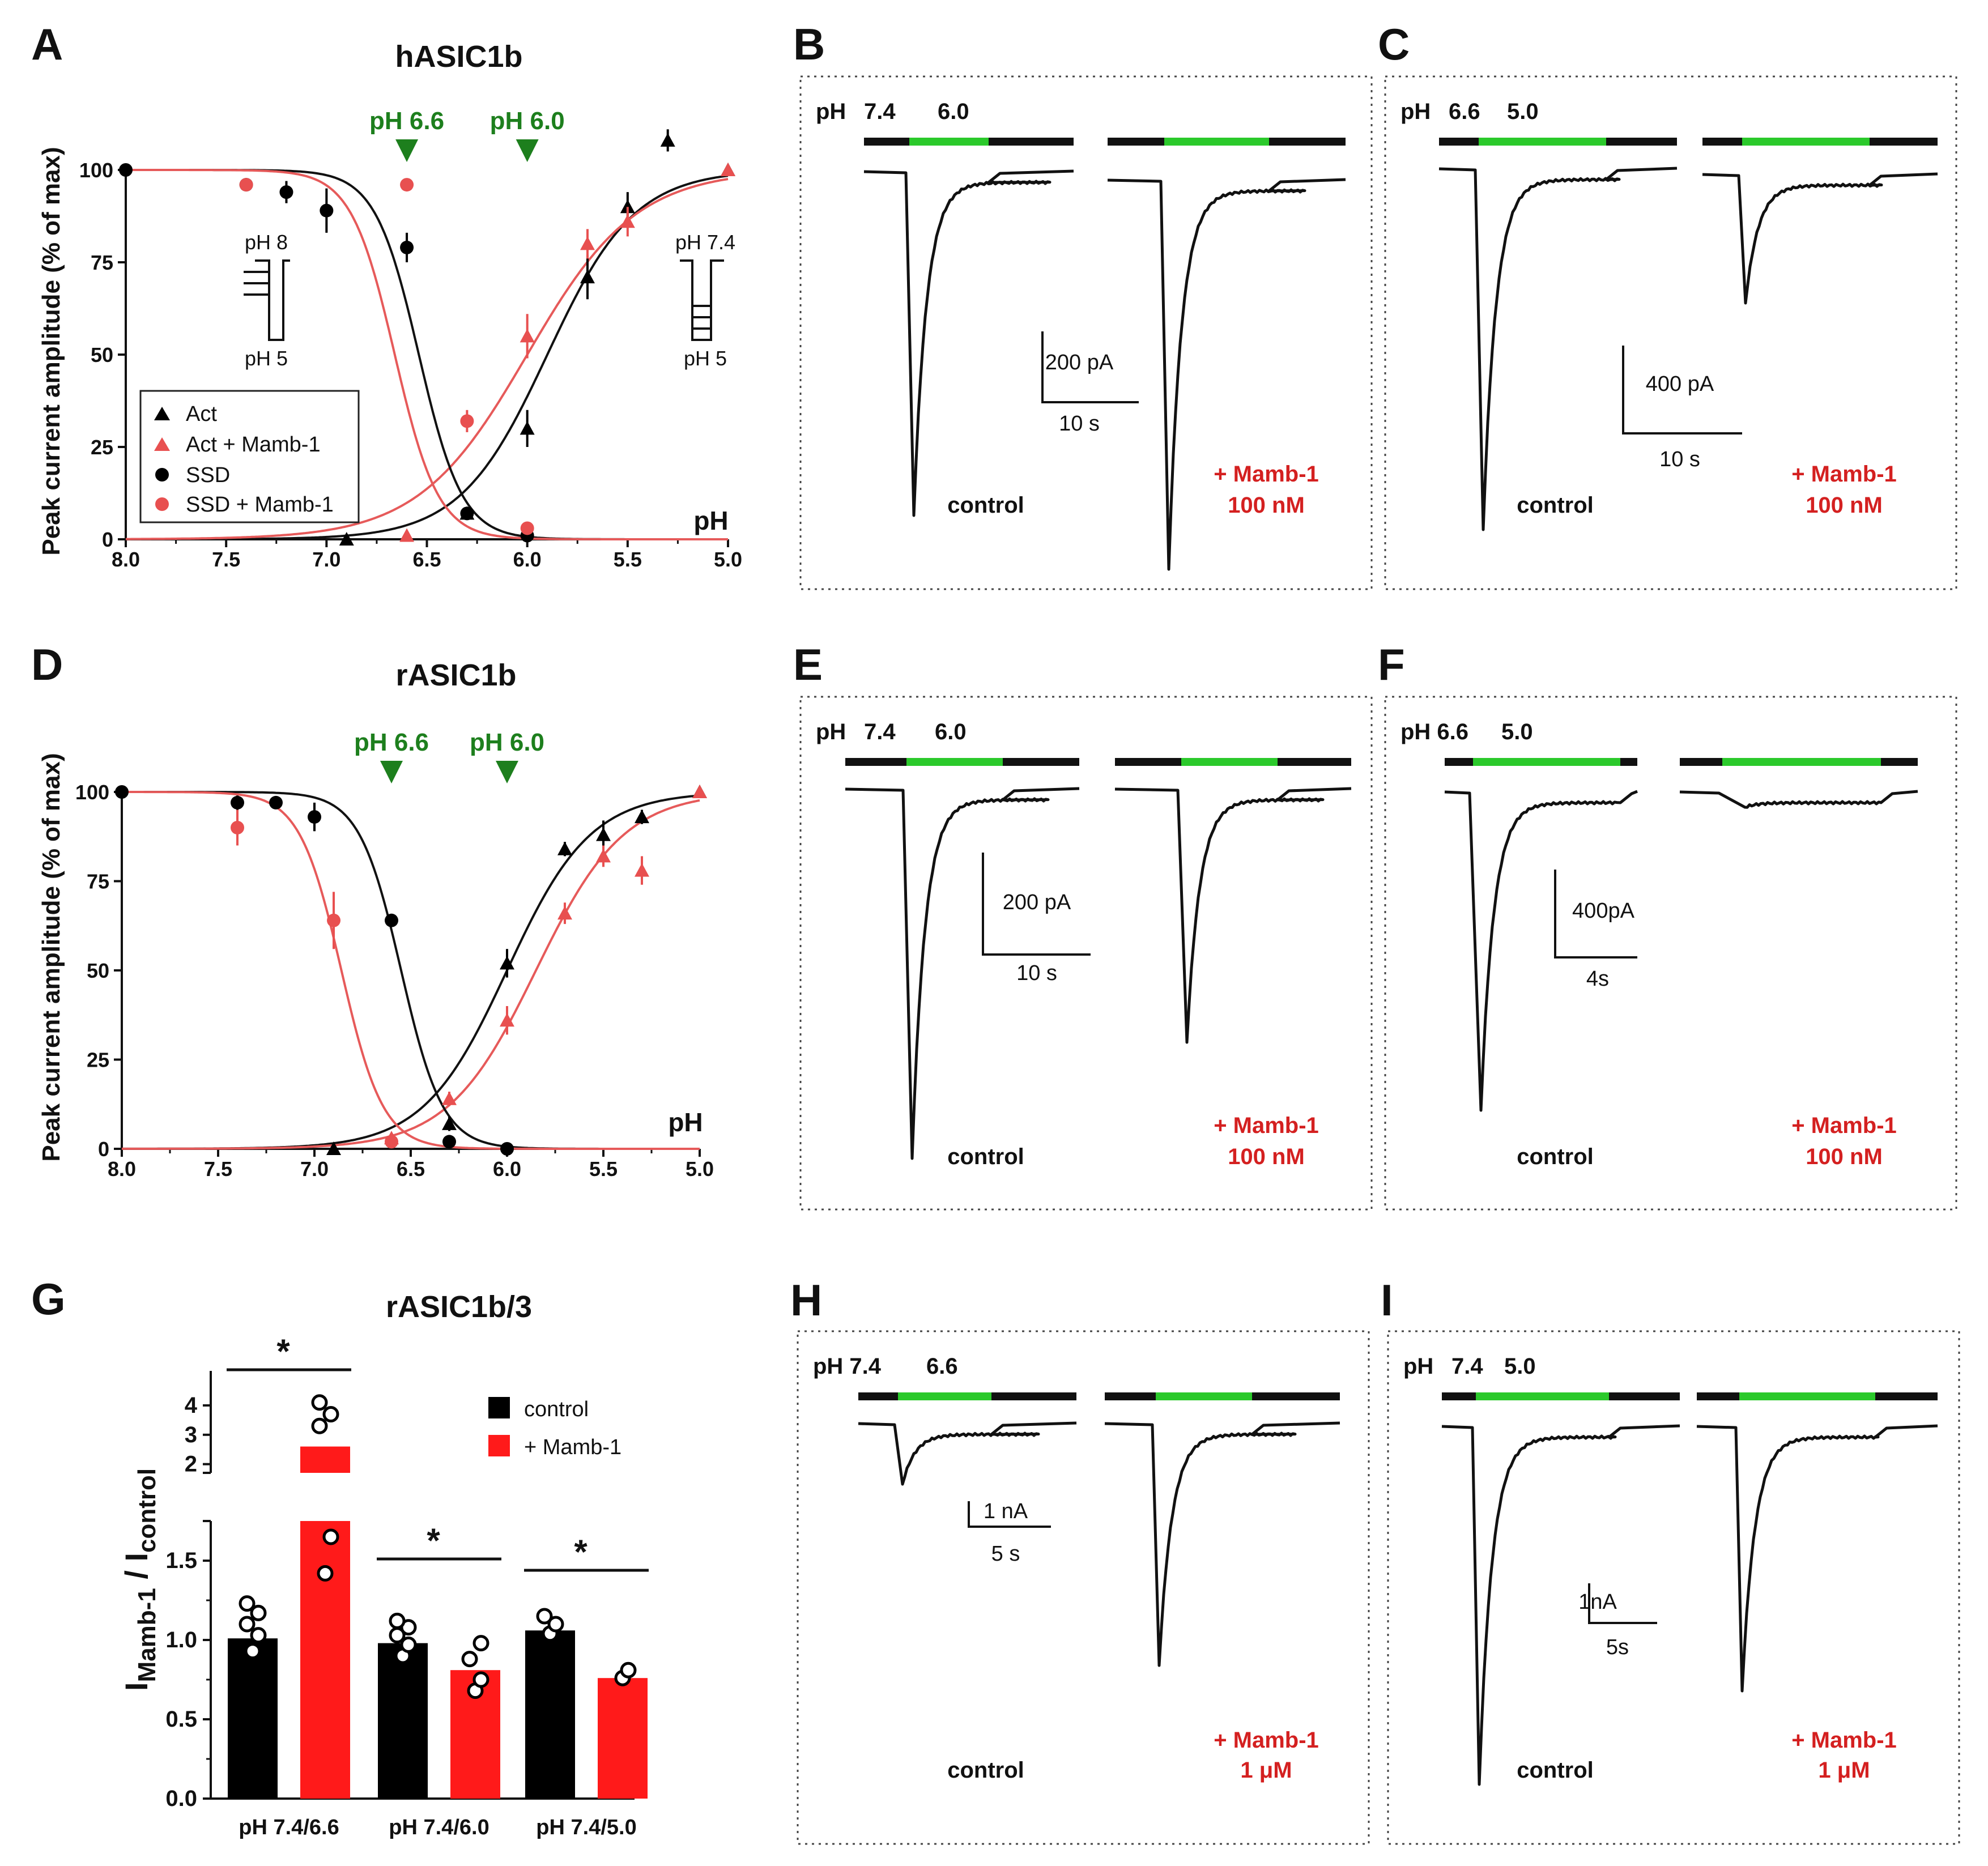  I want to click on panel-label-d: D, so click(47, 664).